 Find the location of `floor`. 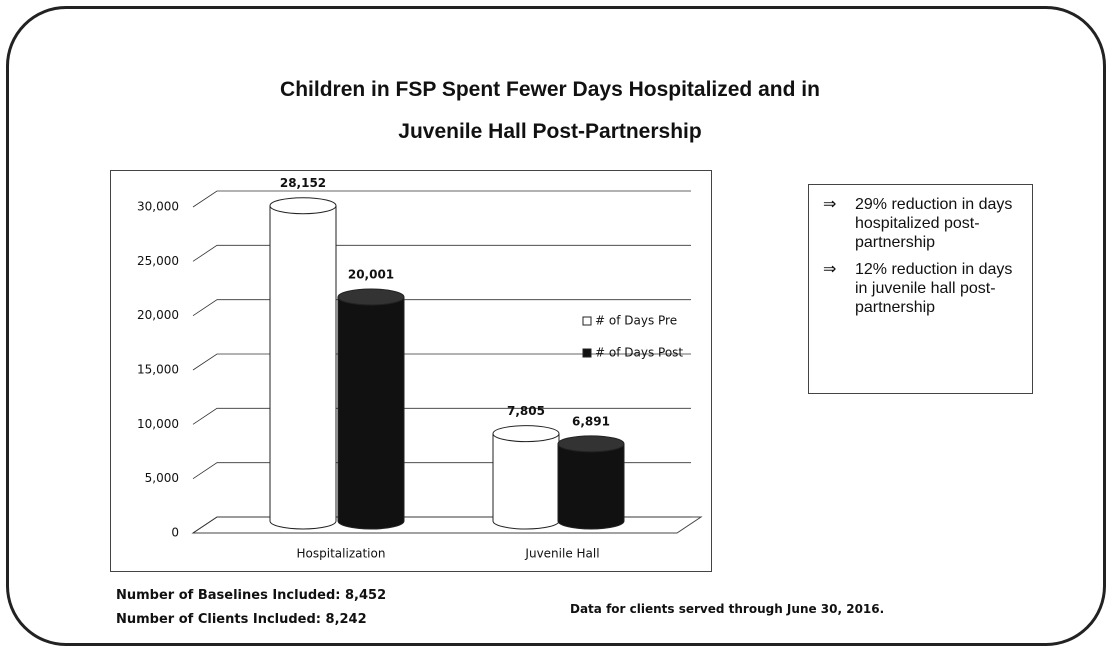

floor is located at coordinates (447, 525).